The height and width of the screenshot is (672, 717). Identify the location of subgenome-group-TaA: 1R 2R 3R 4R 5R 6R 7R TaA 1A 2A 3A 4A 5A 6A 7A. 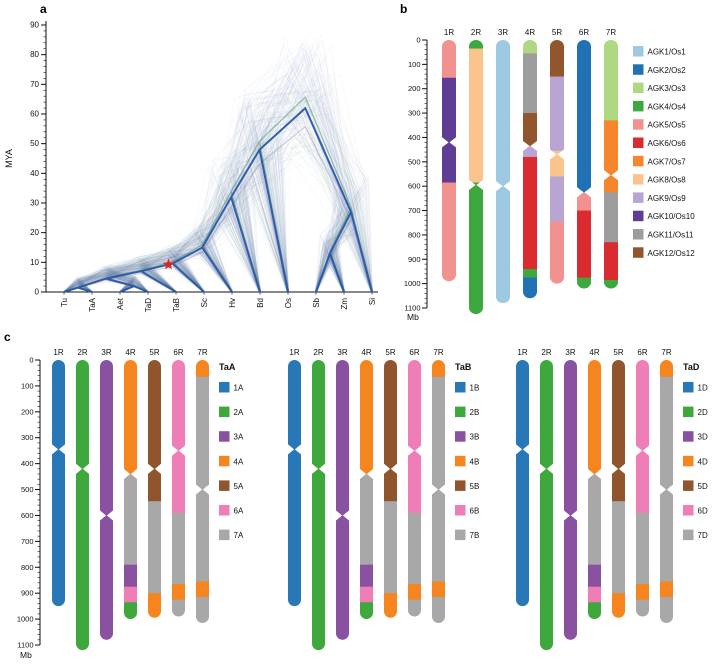
(148, 499).